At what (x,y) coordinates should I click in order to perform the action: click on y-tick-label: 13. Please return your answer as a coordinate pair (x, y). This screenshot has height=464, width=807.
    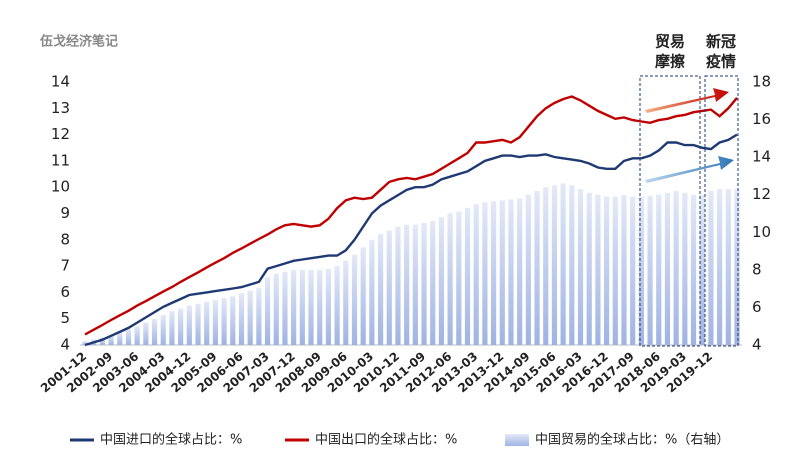
    Looking at the image, I should click on (60, 108).